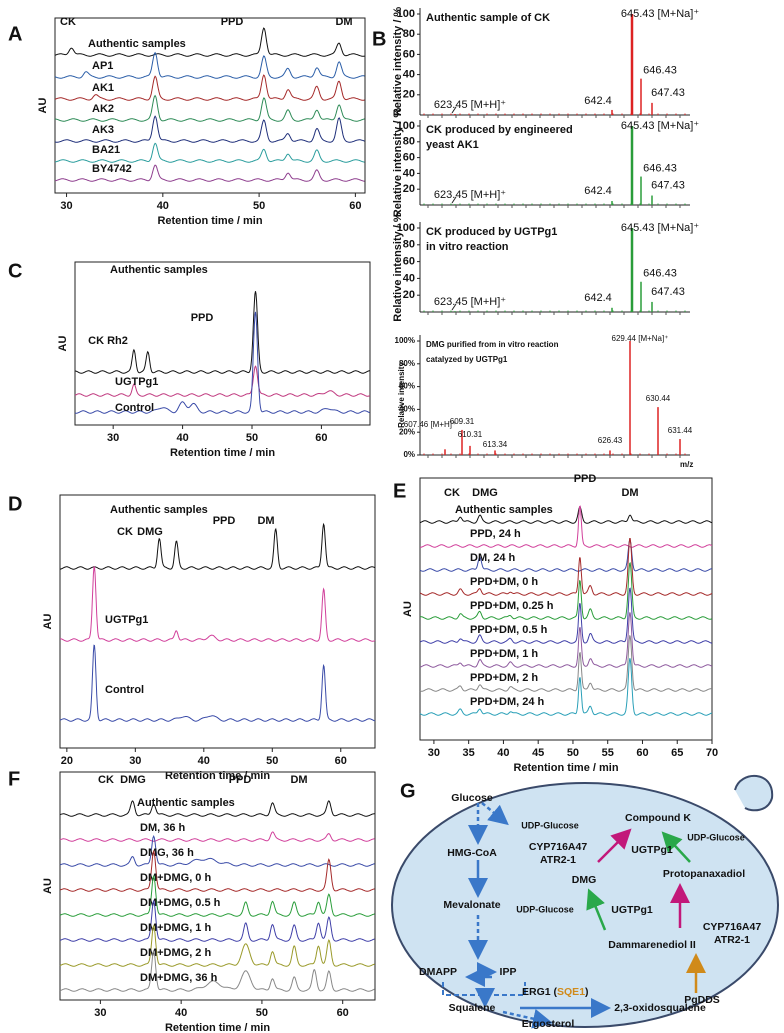 This screenshot has width=784, height=1033. I want to click on pathway-node: Ergosterol, so click(548, 1024).